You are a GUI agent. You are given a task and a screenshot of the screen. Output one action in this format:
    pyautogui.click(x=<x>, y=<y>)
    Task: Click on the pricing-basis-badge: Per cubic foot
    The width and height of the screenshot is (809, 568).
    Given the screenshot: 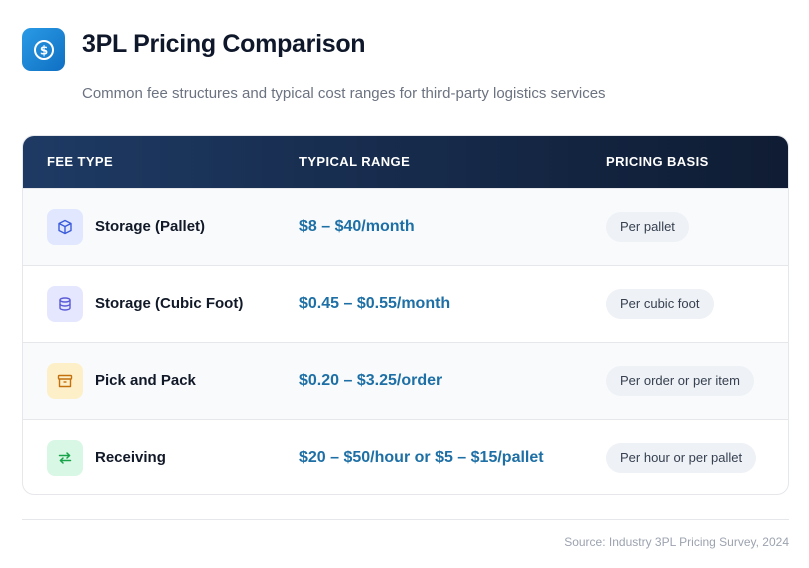 What is the action you would take?
    pyautogui.click(x=660, y=304)
    